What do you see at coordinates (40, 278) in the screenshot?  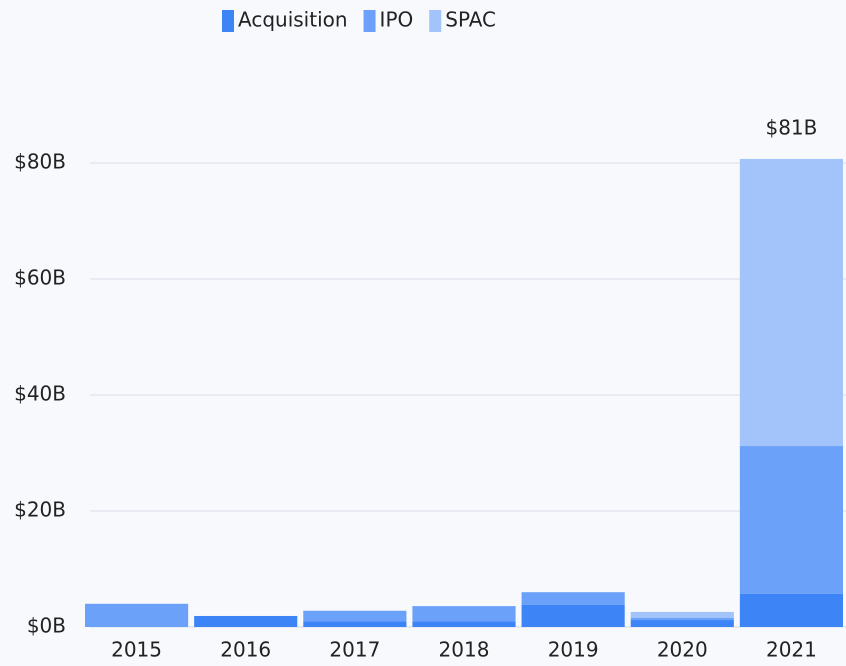 I see `y-tick-label: $60B` at bounding box center [40, 278].